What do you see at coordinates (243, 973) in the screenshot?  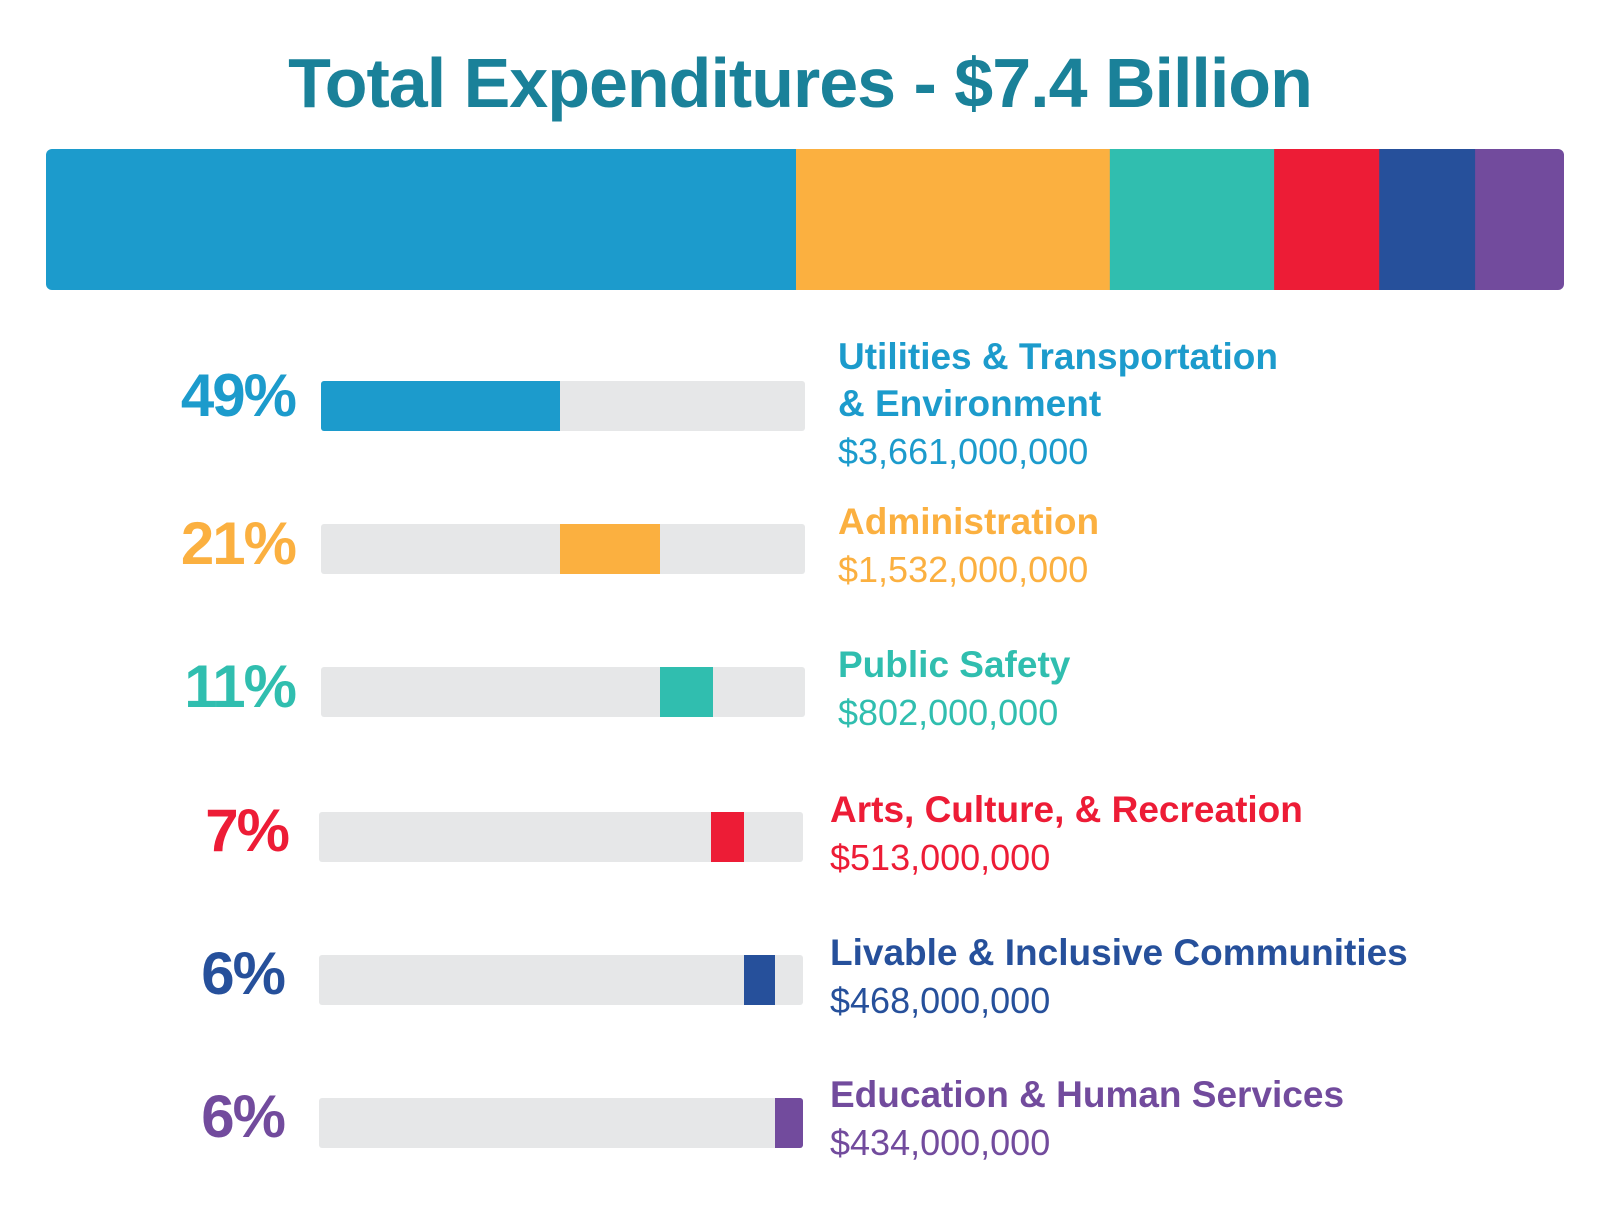 I see `percent-label-livable: 6%` at bounding box center [243, 973].